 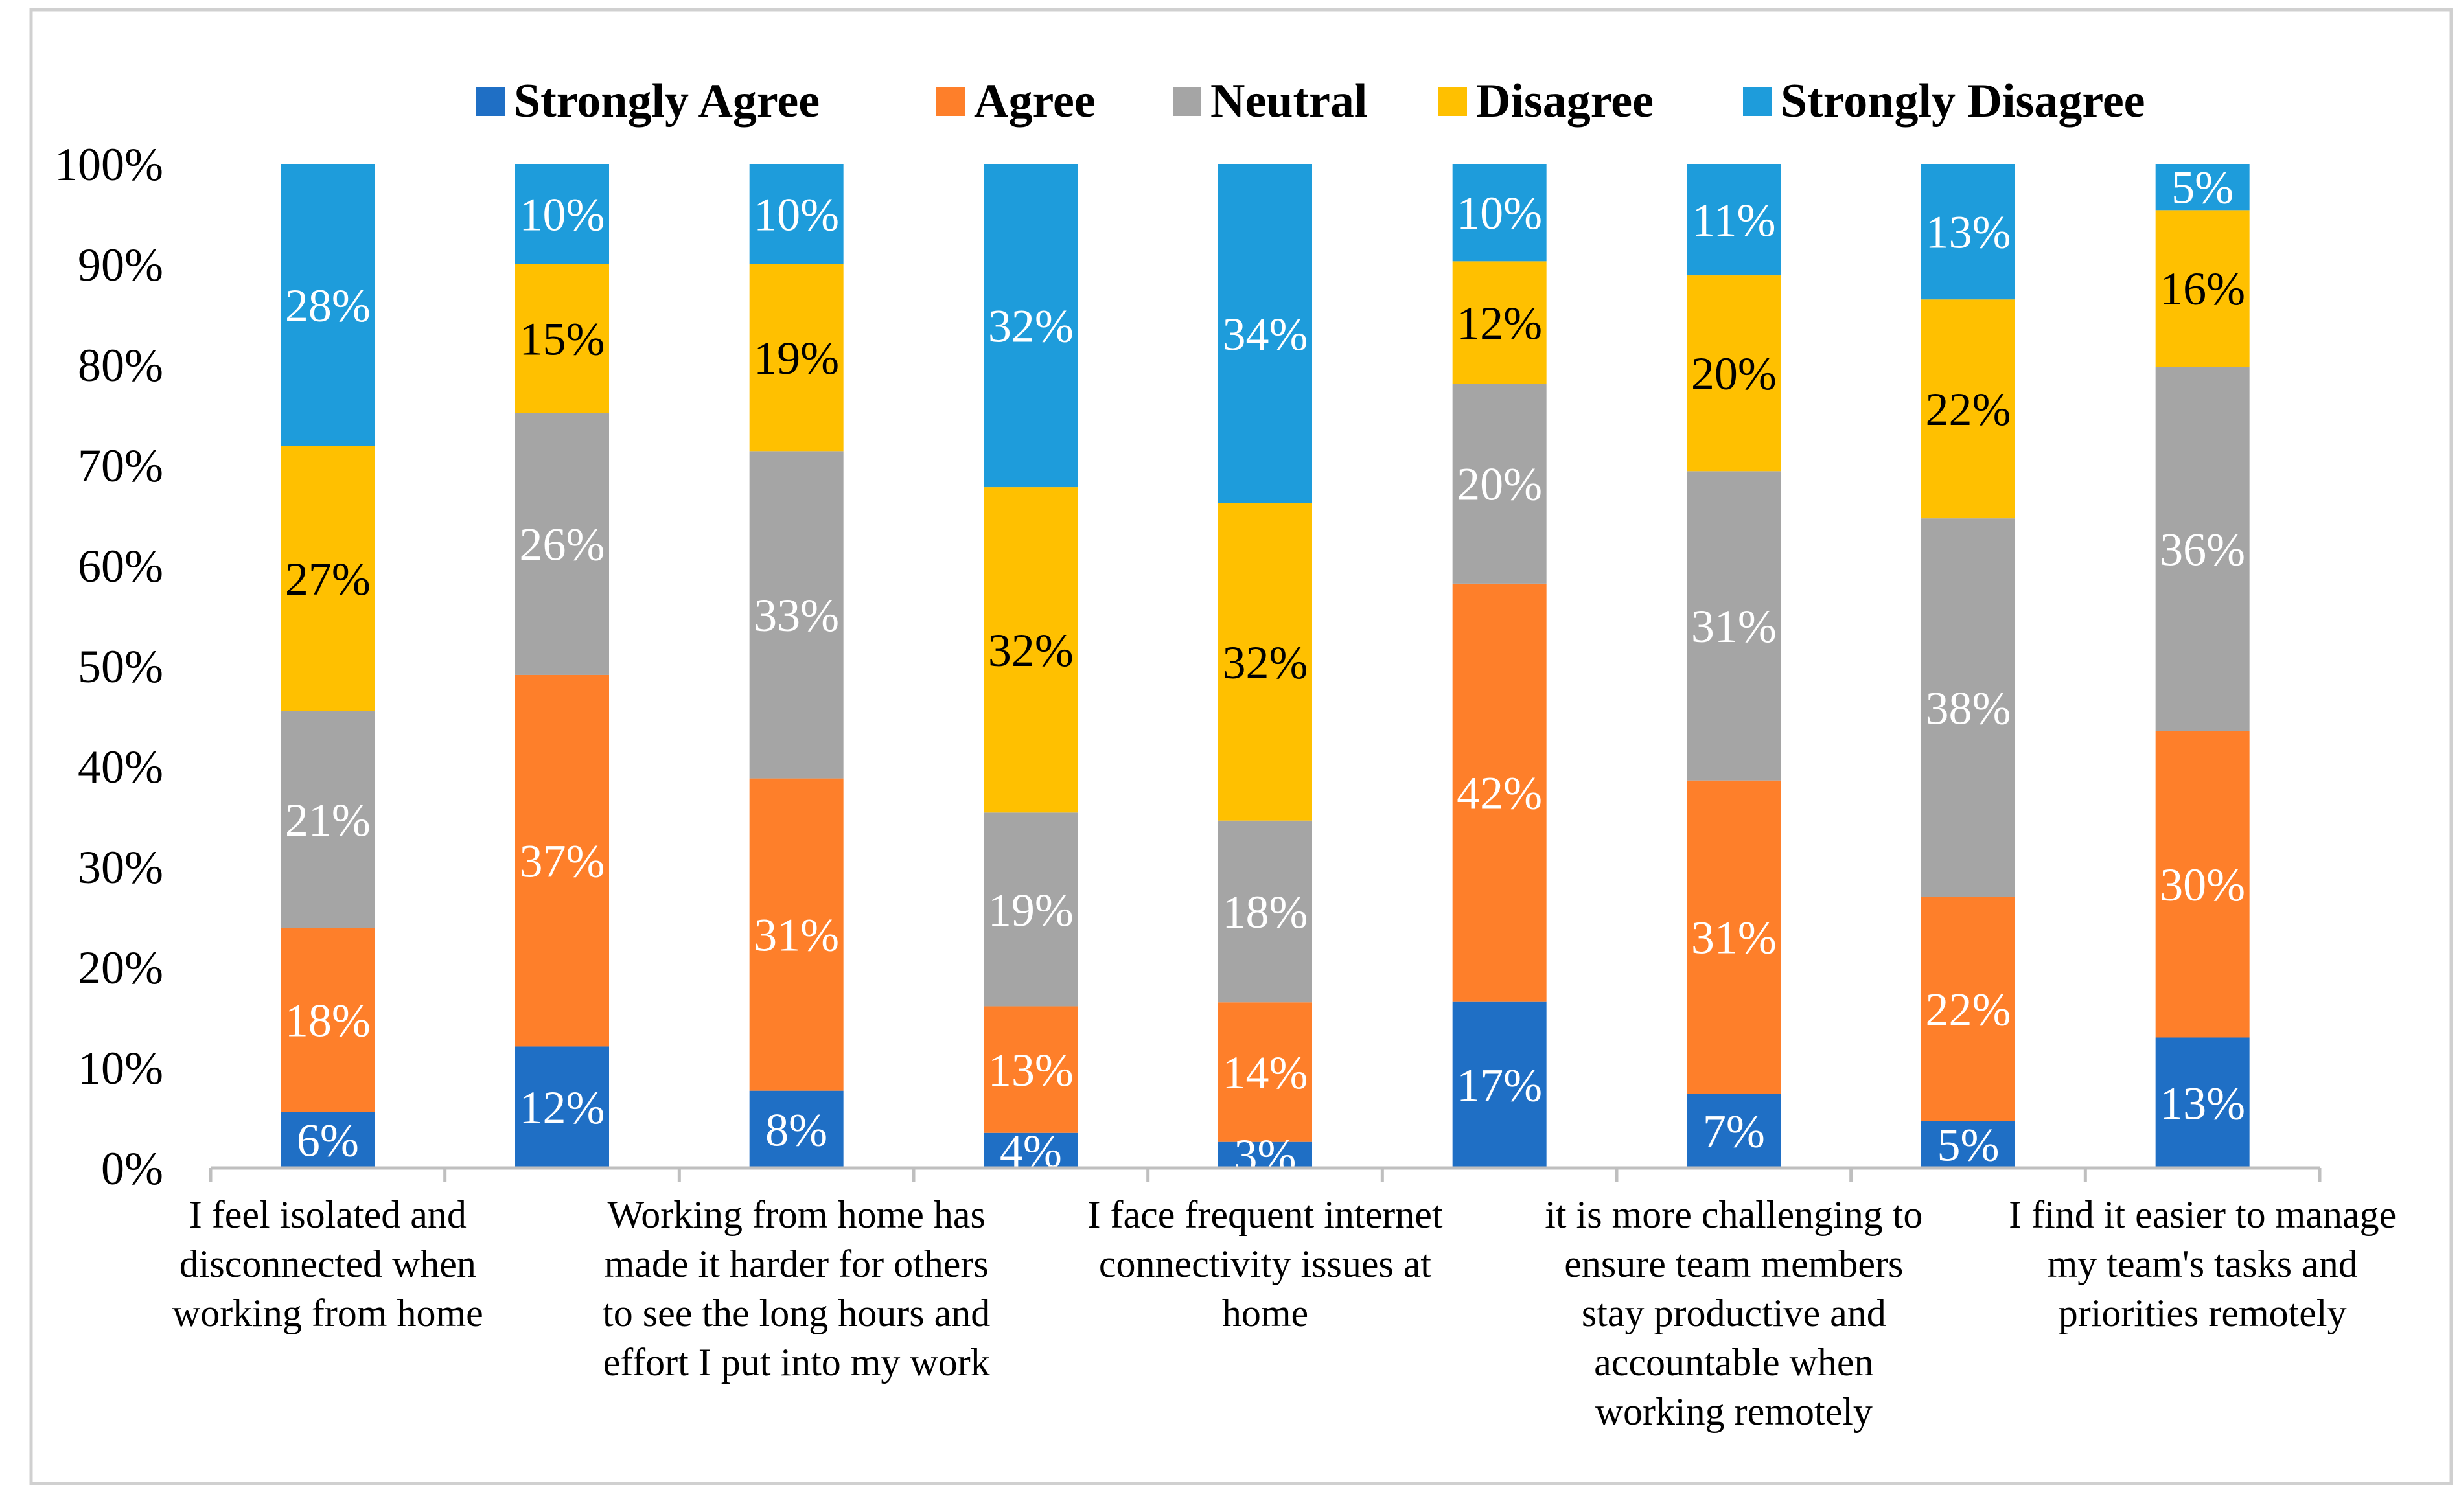 I want to click on data-label: 27%, so click(x=328, y=579).